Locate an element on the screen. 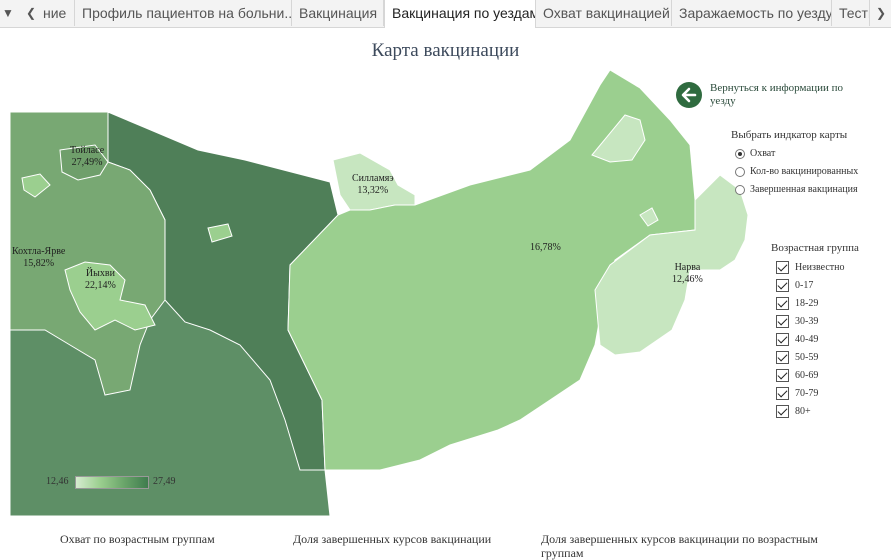 The width and height of the screenshot is (891, 560). tab-vaccination-by-county: Вакцинация по уездам is located at coordinates (460, 14).